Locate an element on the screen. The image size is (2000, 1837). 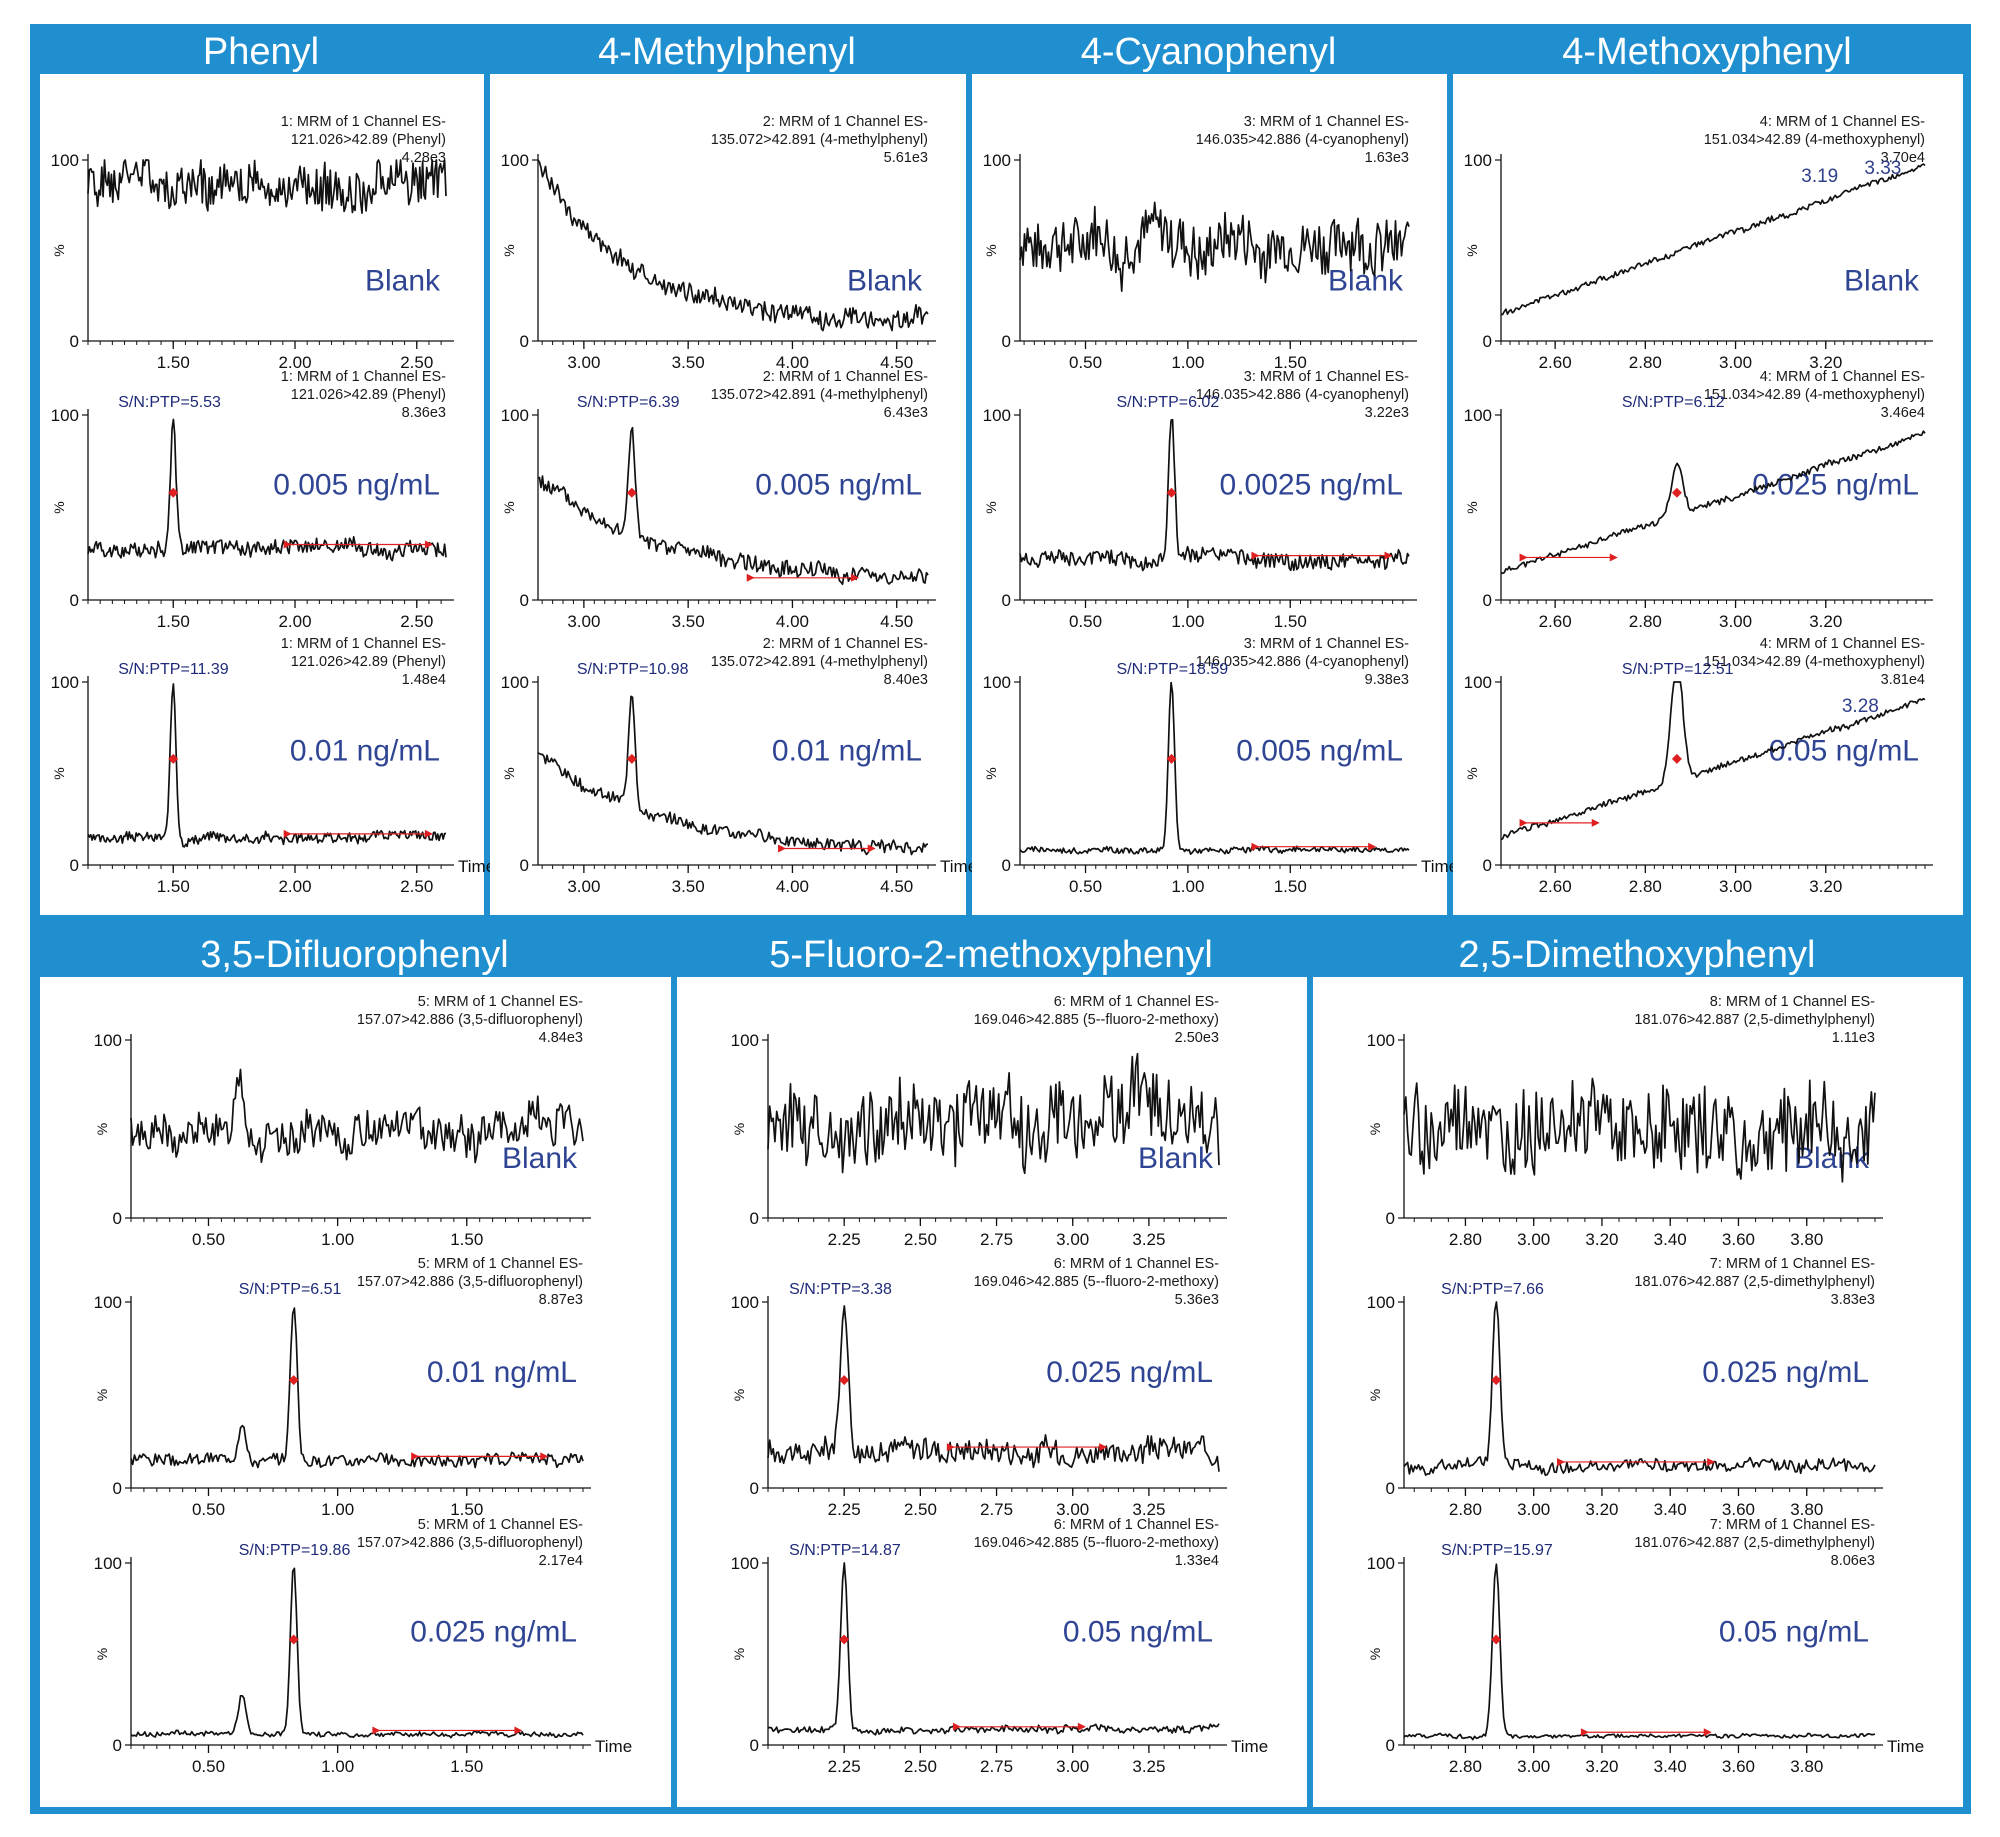
trace-header-line: 4.28e3 is located at coordinates (424, 158).